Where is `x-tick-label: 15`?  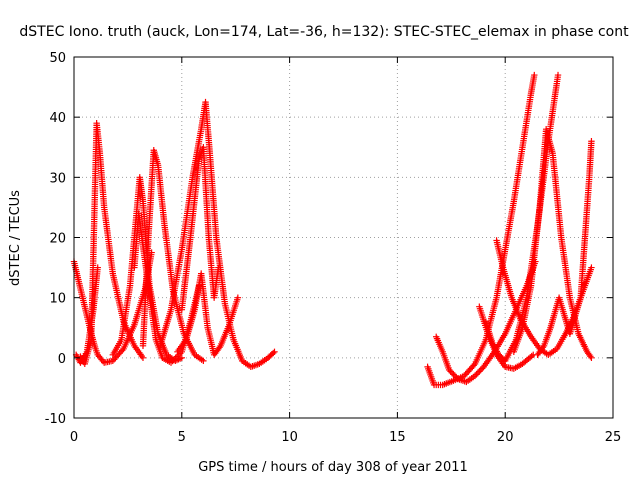 x-tick-label: 15 is located at coordinates (397, 437).